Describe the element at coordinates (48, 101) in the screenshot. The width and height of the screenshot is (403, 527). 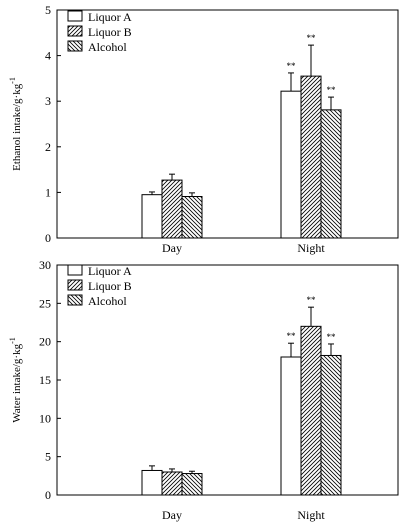
I see `y-tick-label: 3` at that location.